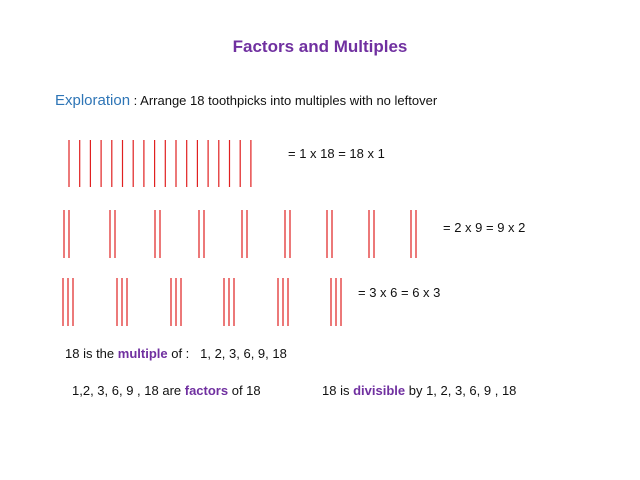  I want to click on keyword: multiple, so click(142, 353).